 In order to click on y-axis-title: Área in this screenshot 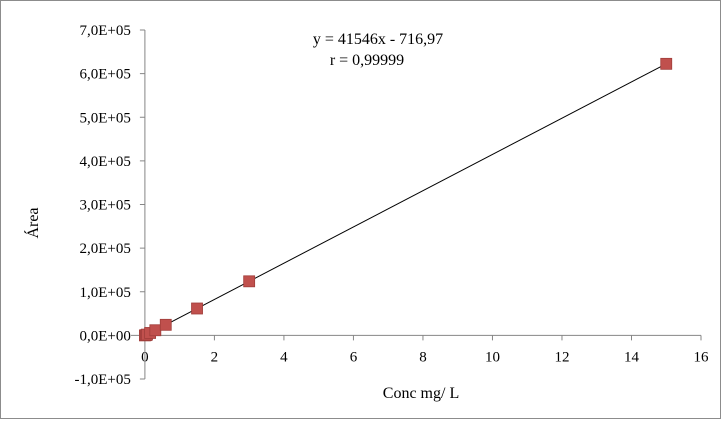, I will do `click(32, 222)`.